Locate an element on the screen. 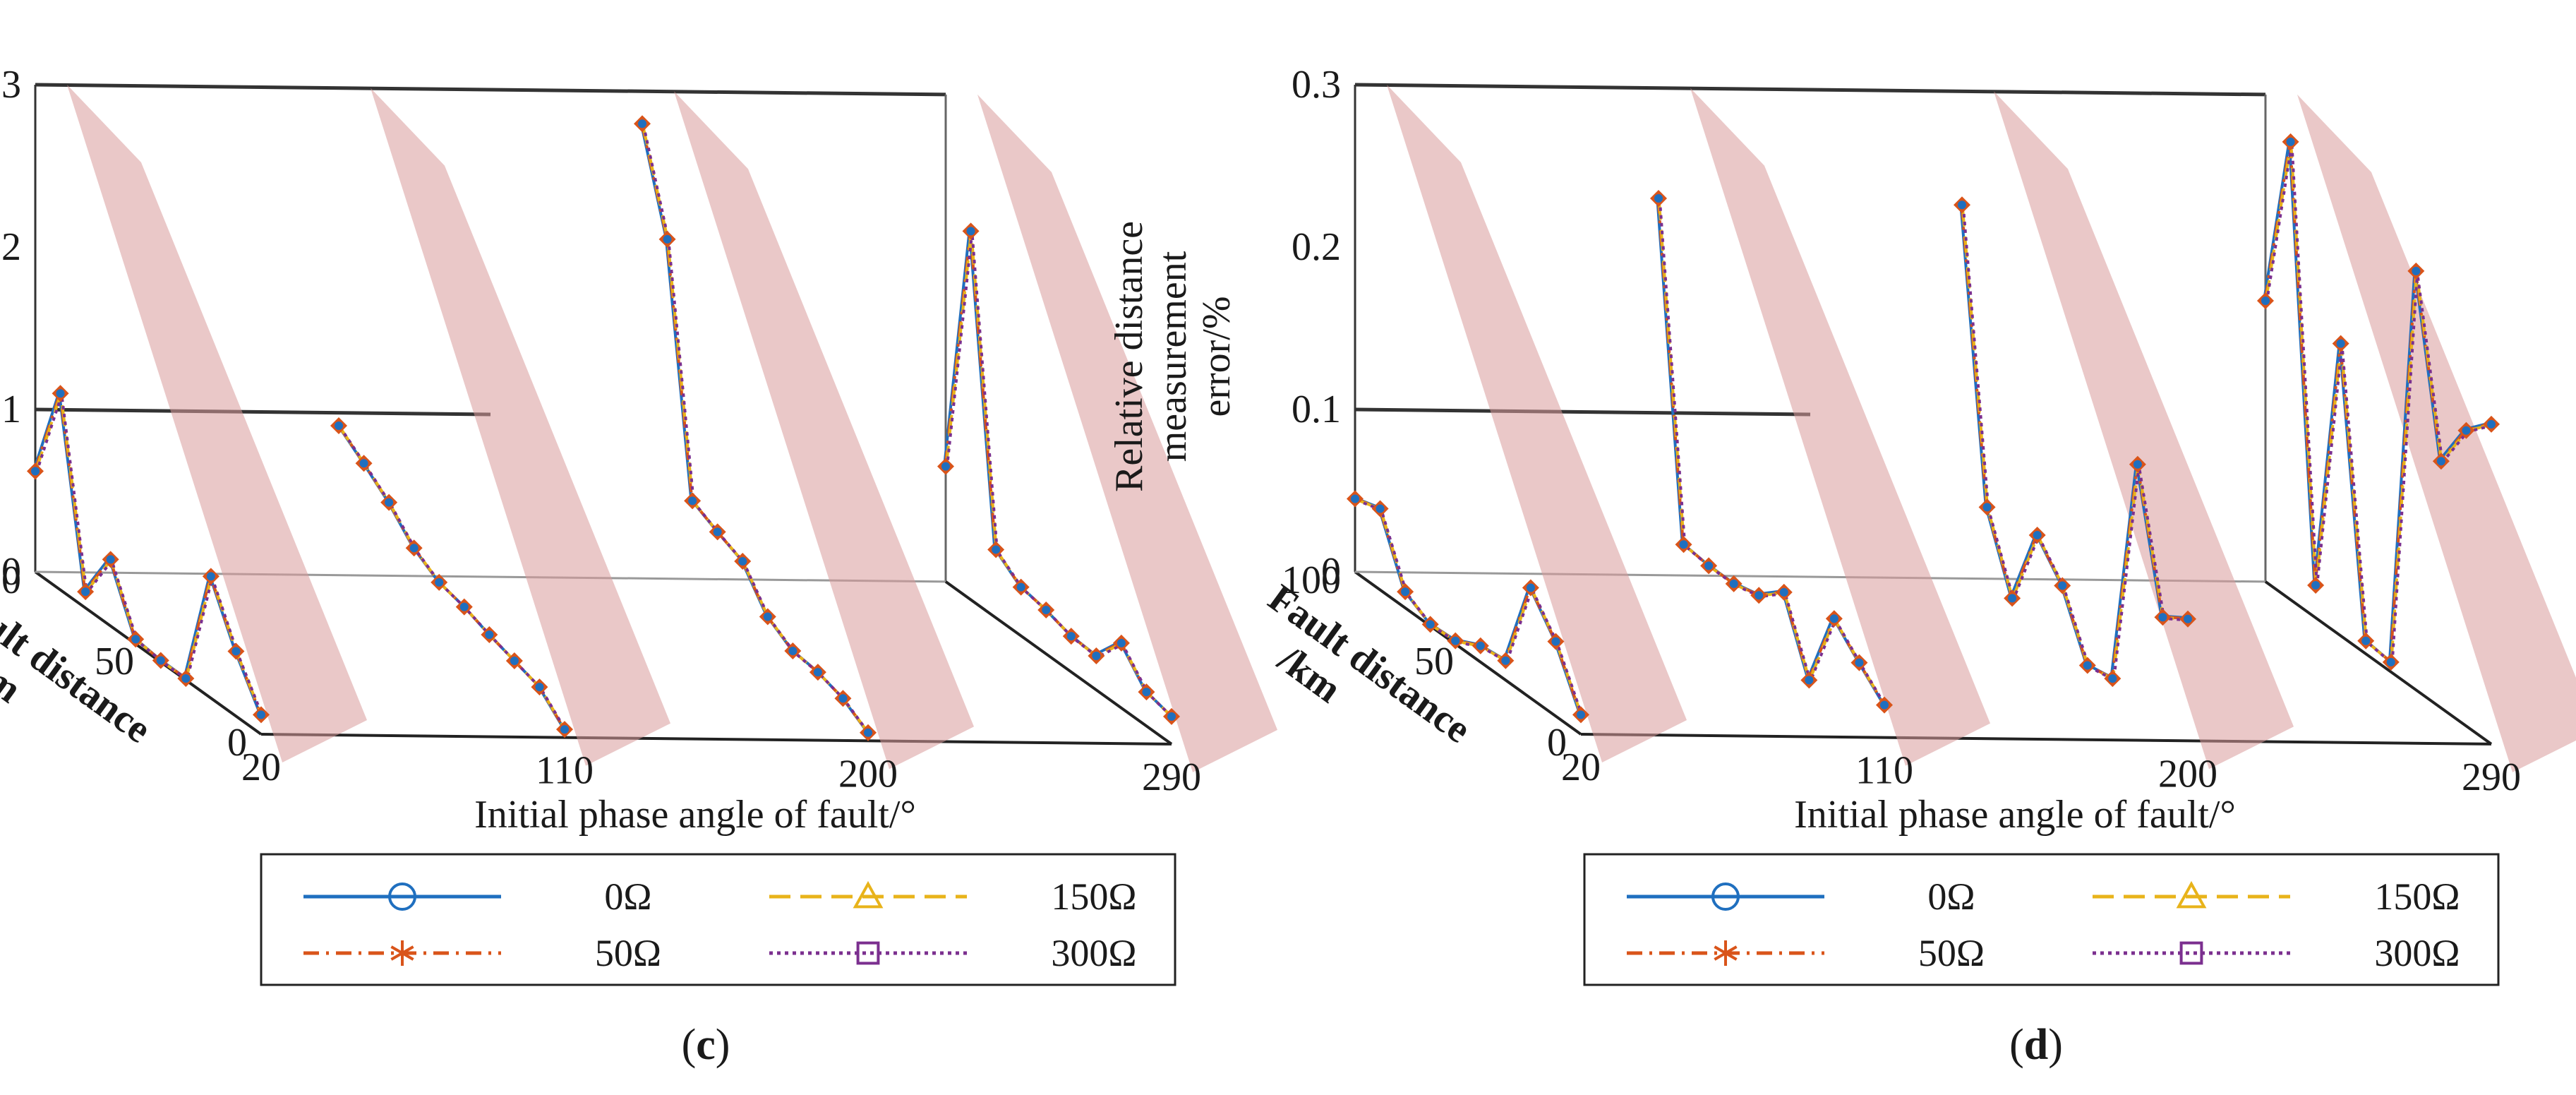 This screenshot has height=1095, width=2576. x-tick-label: 200 is located at coordinates (2187, 774).